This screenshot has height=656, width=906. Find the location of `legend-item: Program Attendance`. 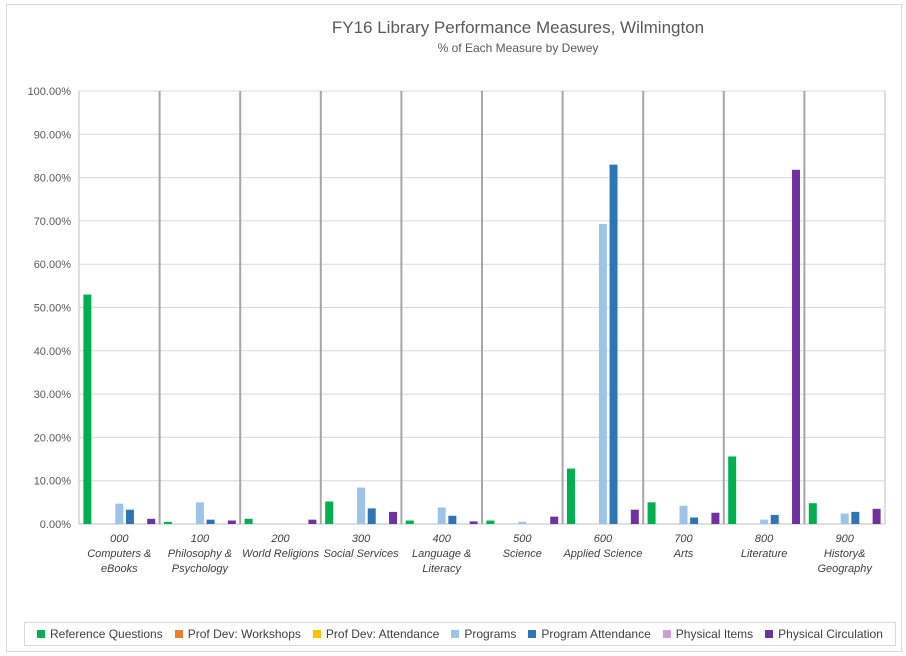

legend-item: Program Attendance is located at coordinates (589, 634).